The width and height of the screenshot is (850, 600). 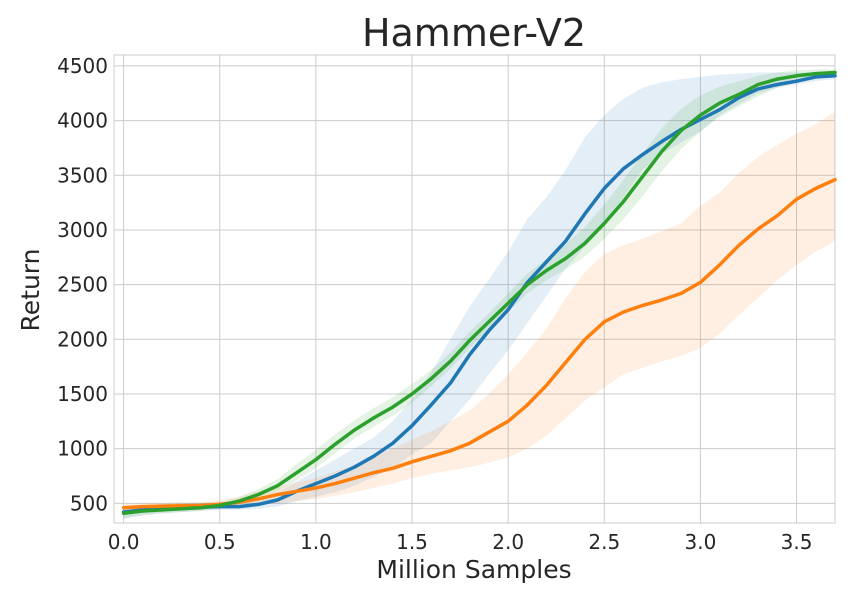 I want to click on x-tick-label: 3.5, so click(x=797, y=542).